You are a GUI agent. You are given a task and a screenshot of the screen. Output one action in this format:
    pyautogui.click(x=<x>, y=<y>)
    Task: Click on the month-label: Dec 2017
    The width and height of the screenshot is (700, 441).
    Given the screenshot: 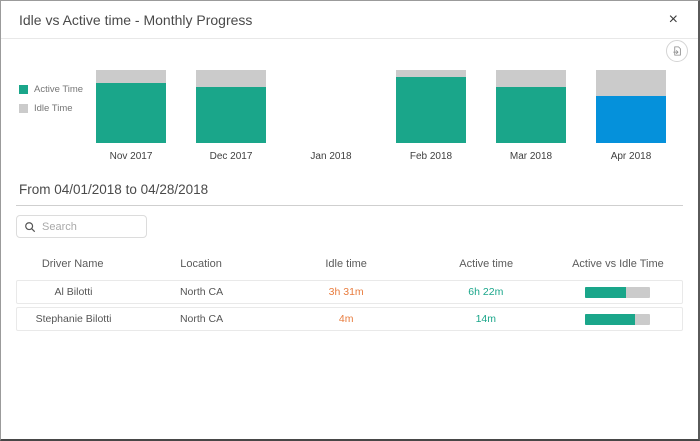 What is the action you would take?
    pyautogui.click(x=231, y=156)
    